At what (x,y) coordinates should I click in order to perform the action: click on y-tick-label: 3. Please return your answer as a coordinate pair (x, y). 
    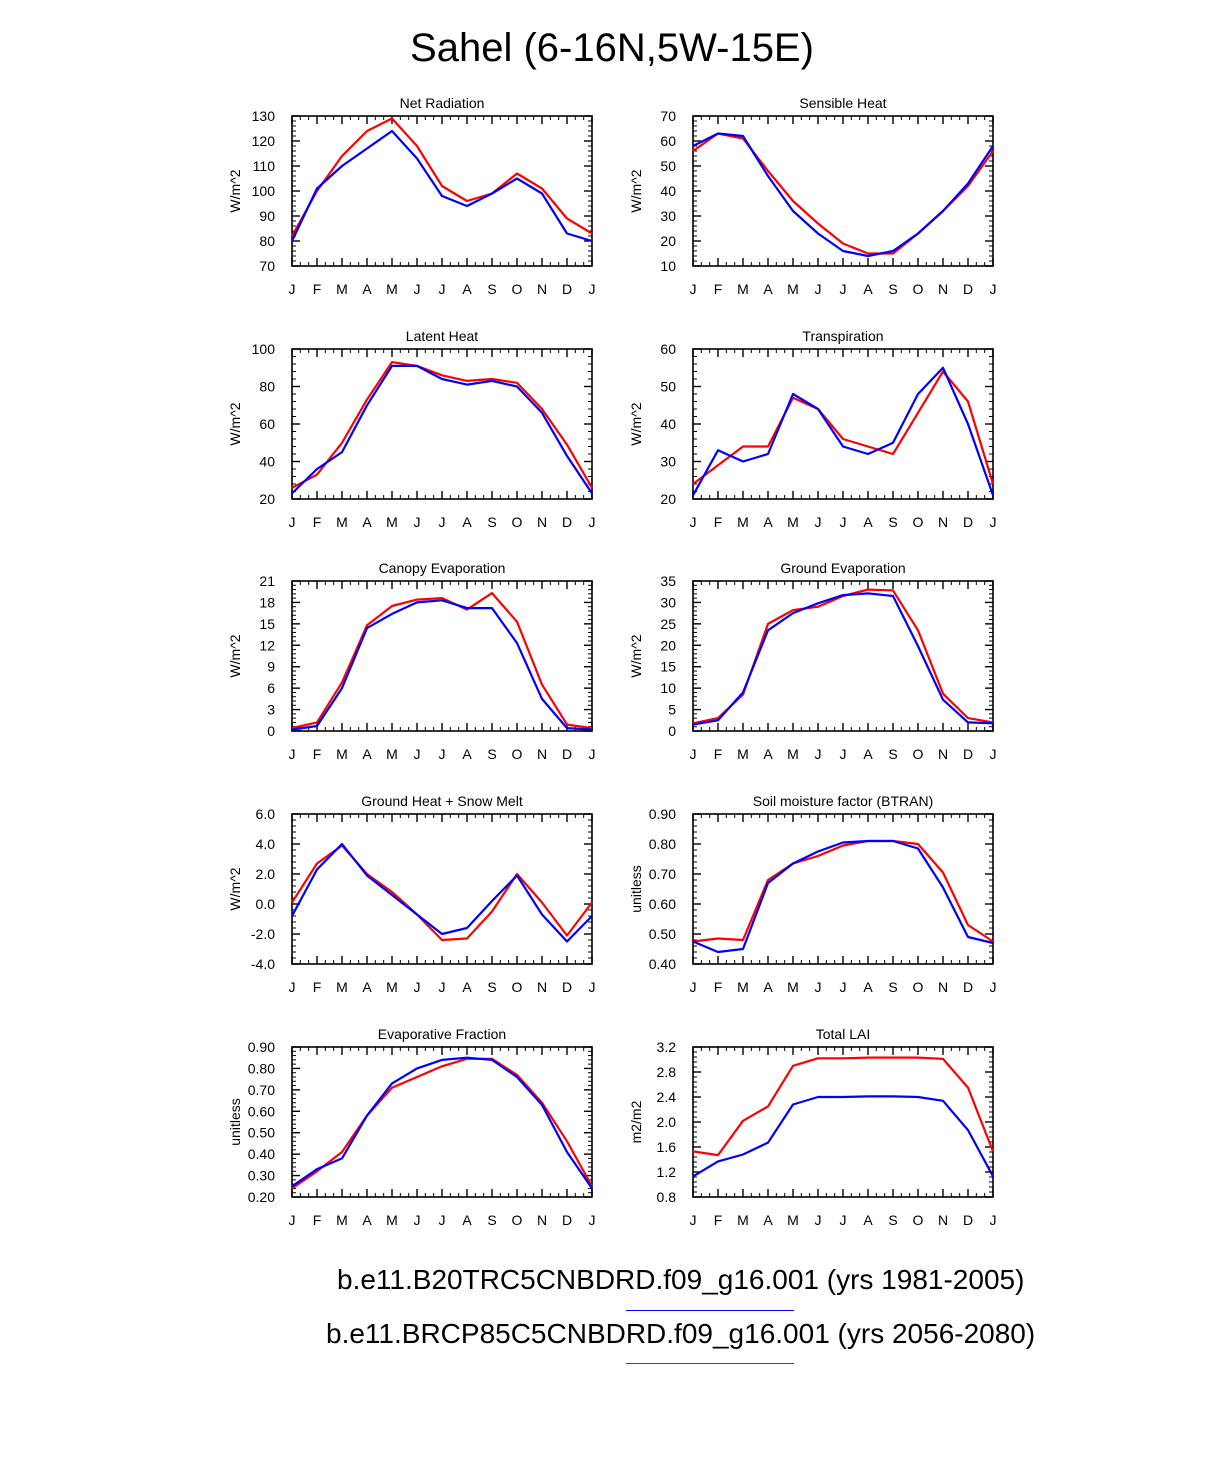
    Looking at the image, I should click on (271, 710).